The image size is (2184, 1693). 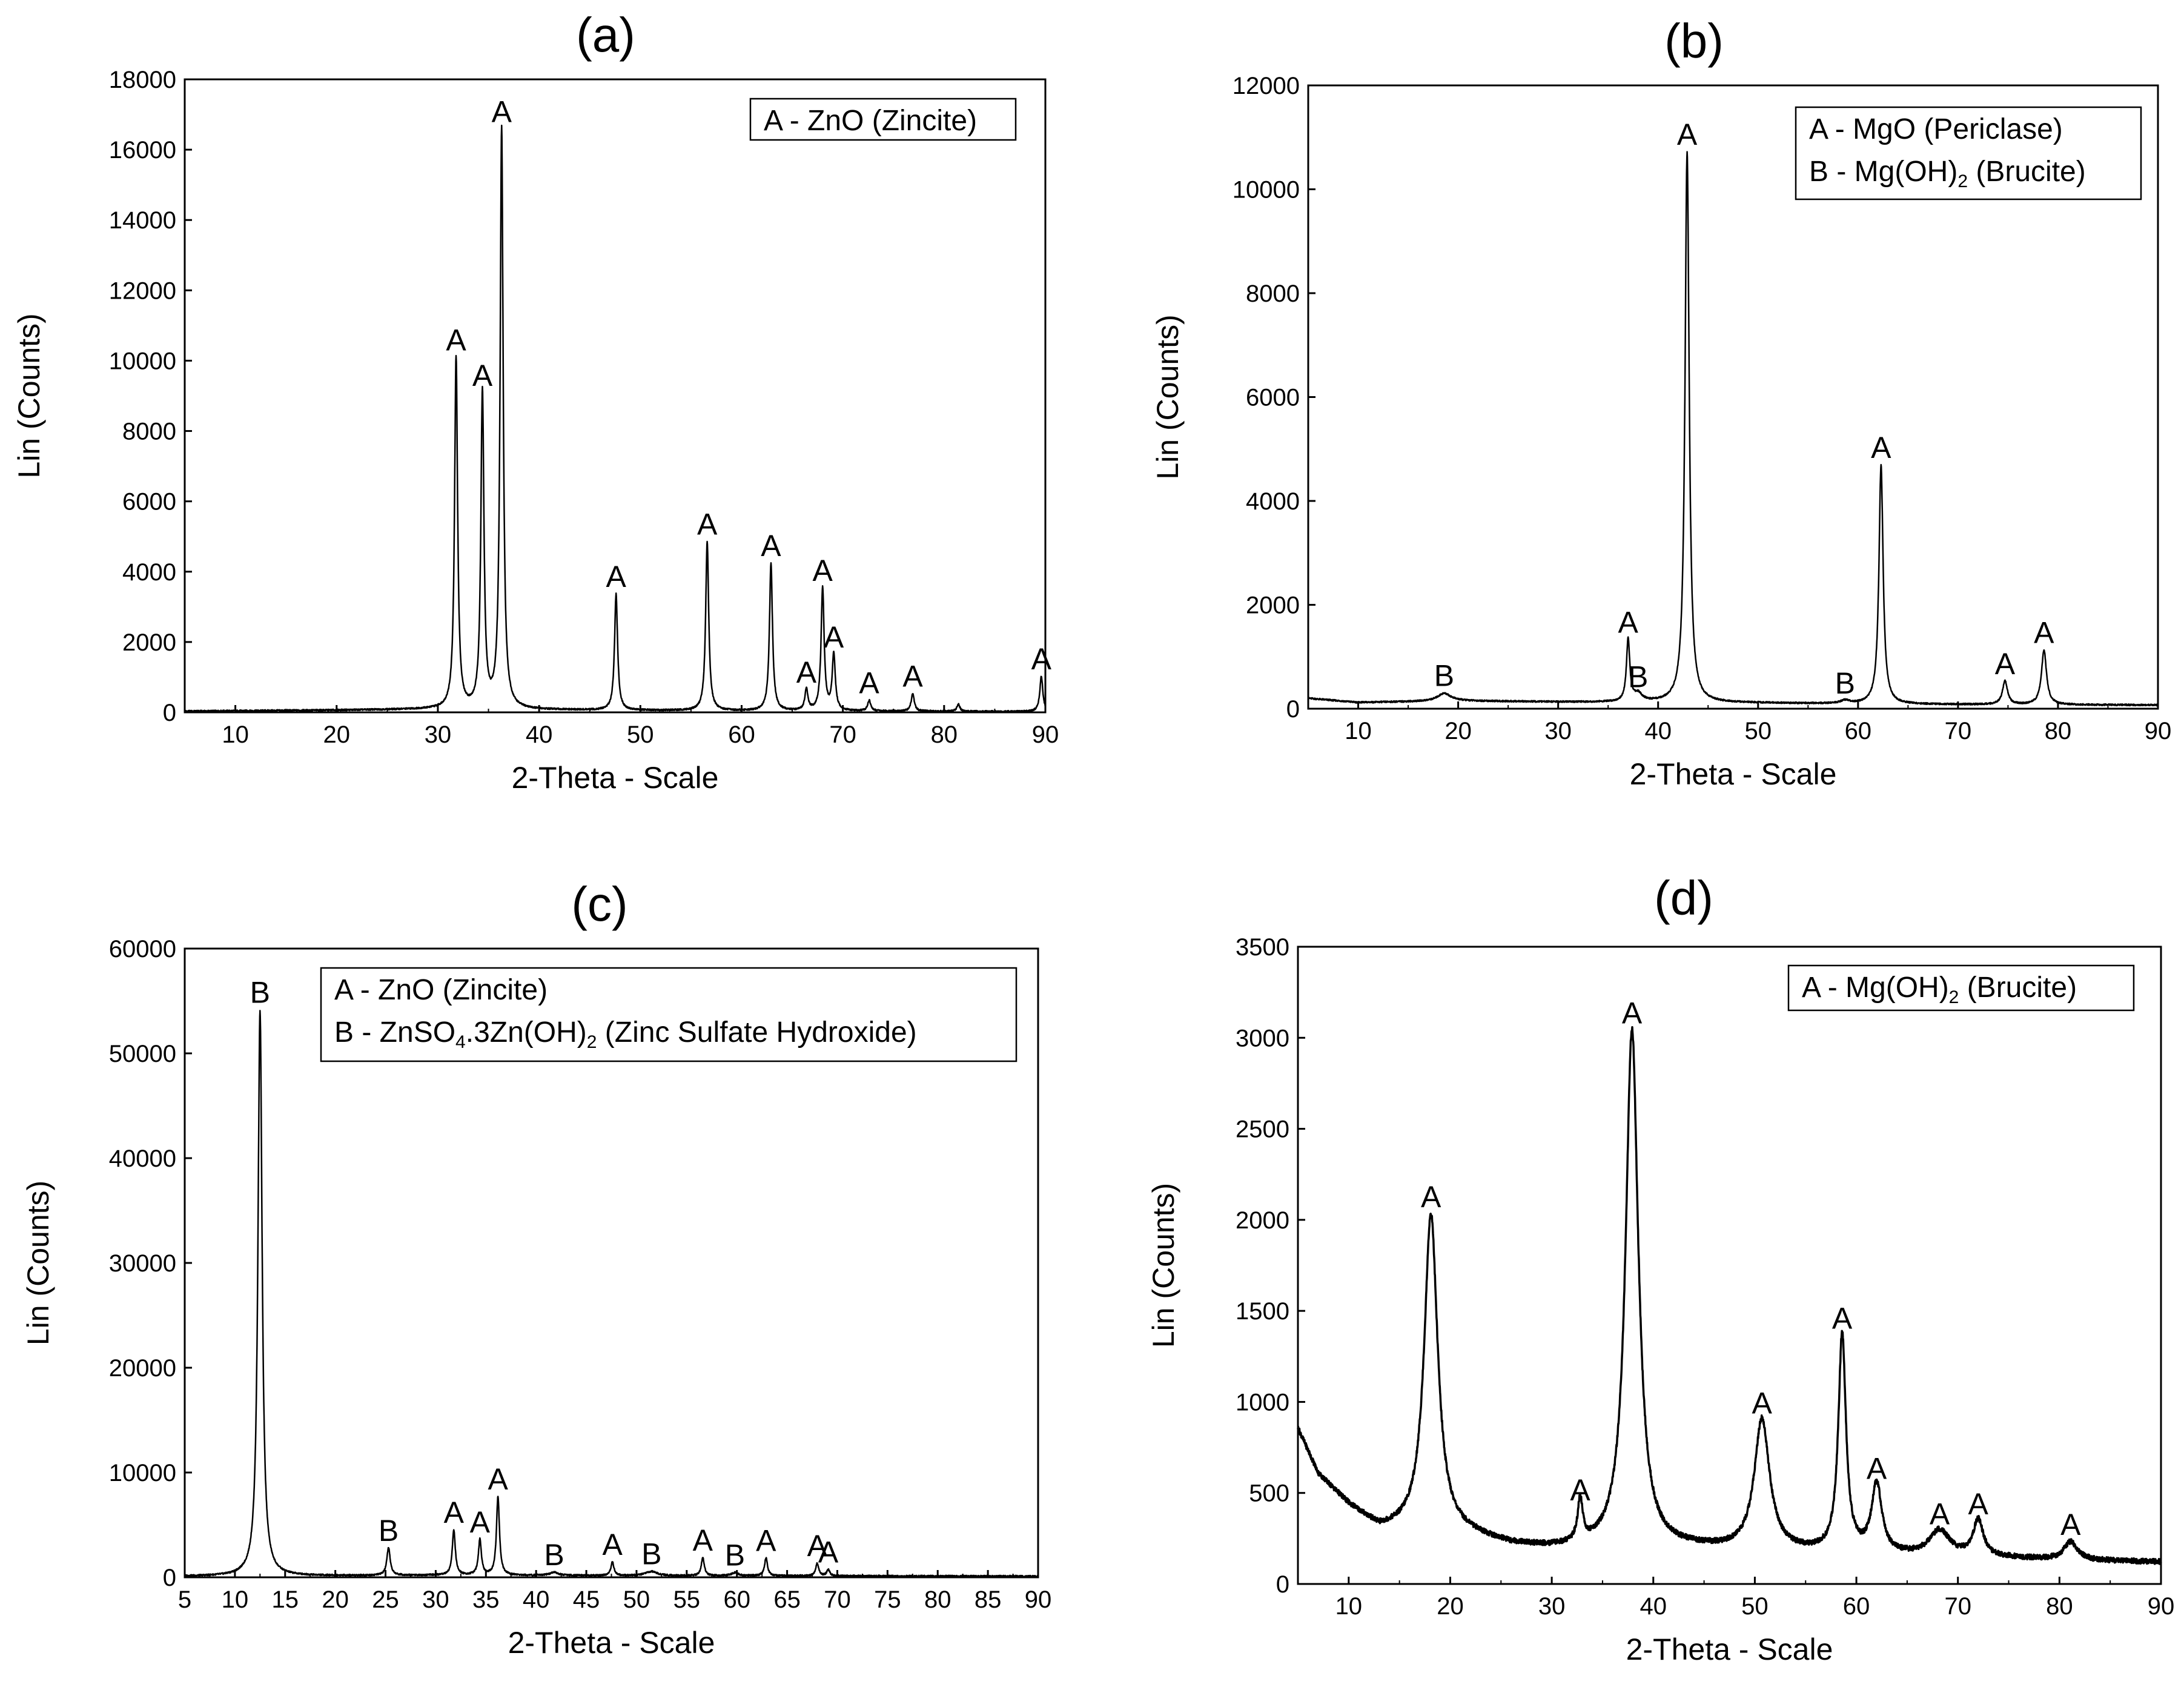 I want to click on panel-title: (b), so click(x=1694, y=41).